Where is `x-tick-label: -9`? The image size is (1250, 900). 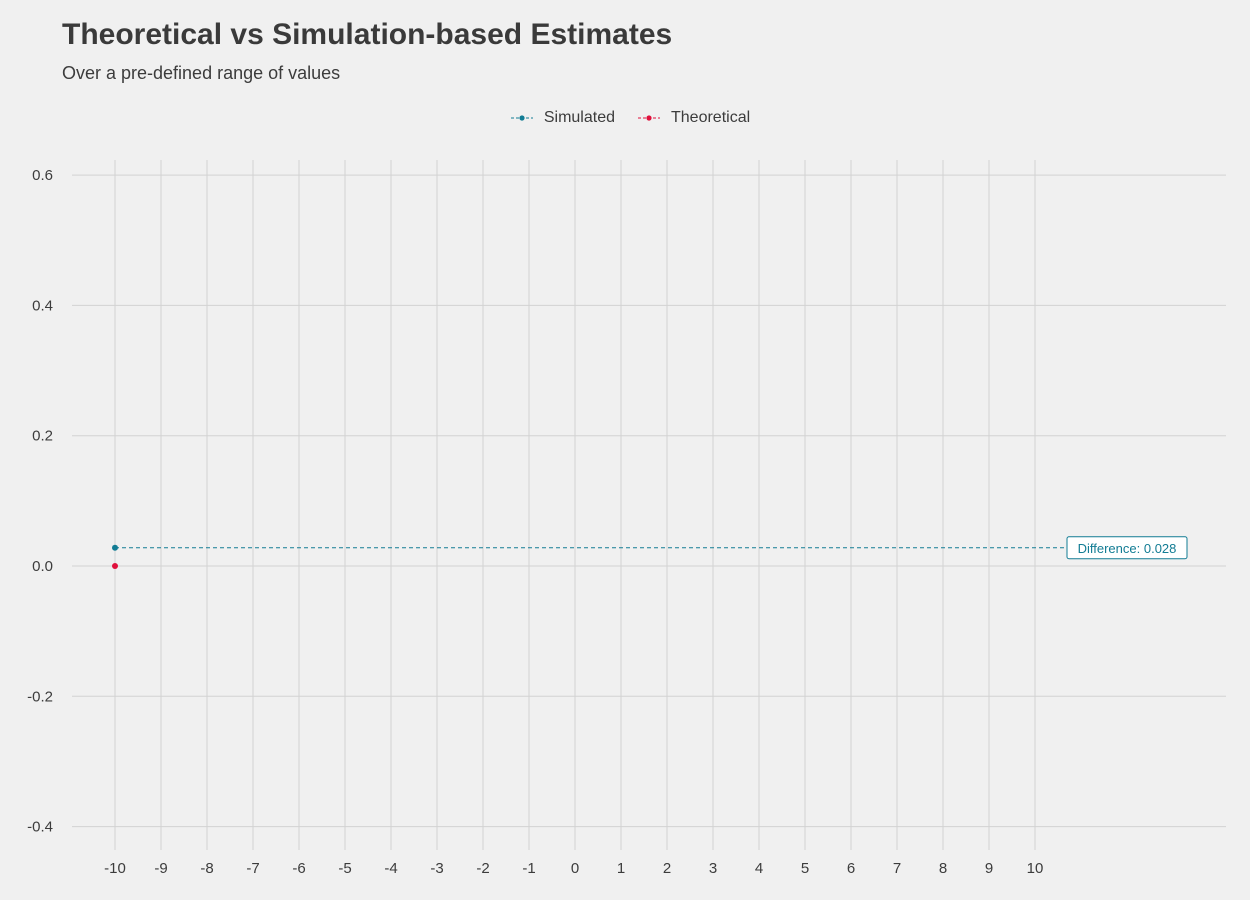 x-tick-label: -9 is located at coordinates (160, 868).